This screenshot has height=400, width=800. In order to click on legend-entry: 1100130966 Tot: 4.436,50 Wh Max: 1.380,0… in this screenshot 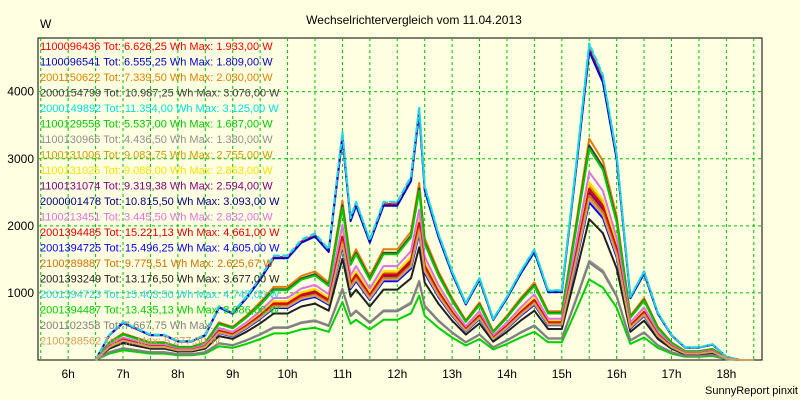, I will do `click(156, 140)`.